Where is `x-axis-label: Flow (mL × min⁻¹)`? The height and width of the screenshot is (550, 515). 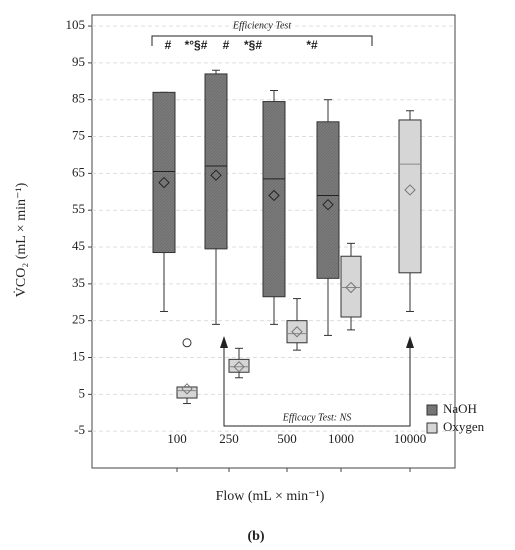
x-axis-label: Flow (mL × min⁻¹) is located at coordinates (270, 496).